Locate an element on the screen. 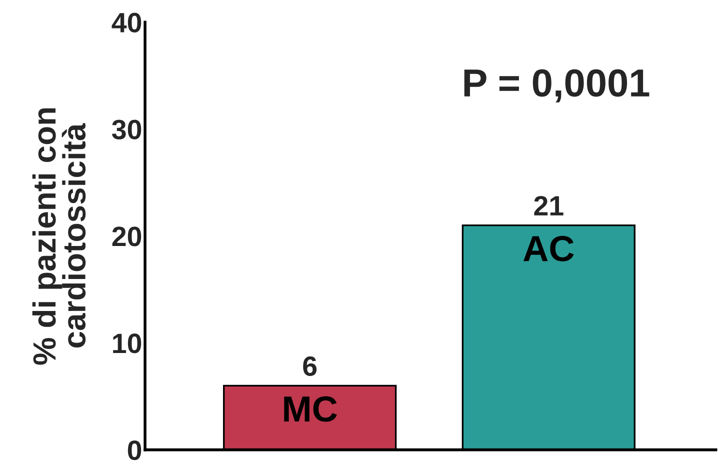 The height and width of the screenshot is (471, 718). x-tick-label: MC is located at coordinates (310, 409).